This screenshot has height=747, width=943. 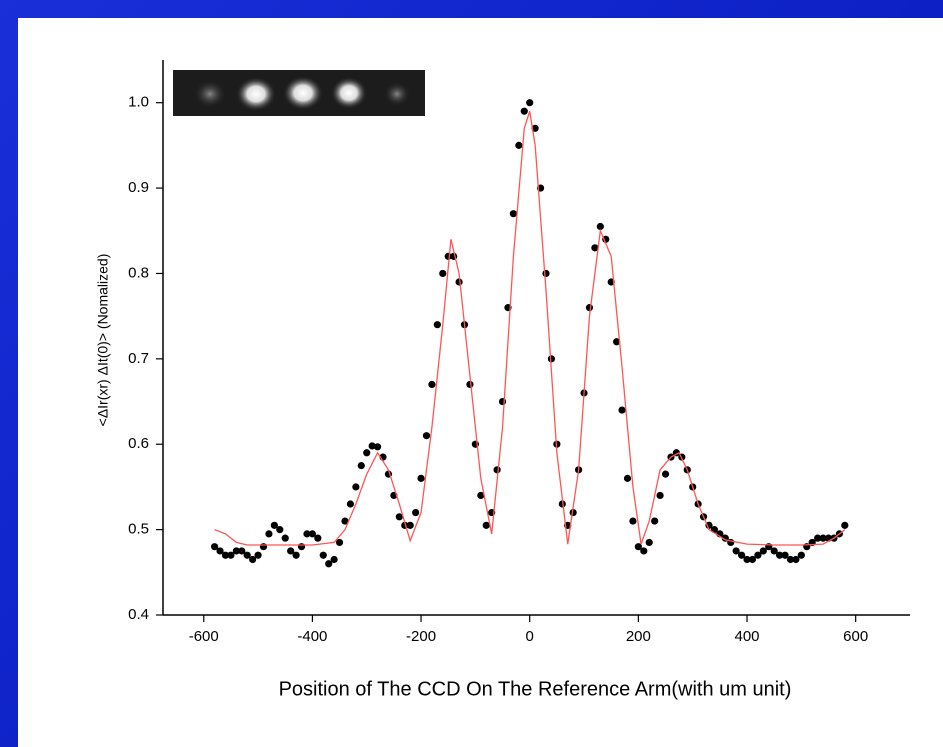 What do you see at coordinates (103, 340) in the screenshot?
I see `y-axis-title: <ΔIr(xr) ΔIt(0)> (Nomalized)` at bounding box center [103, 340].